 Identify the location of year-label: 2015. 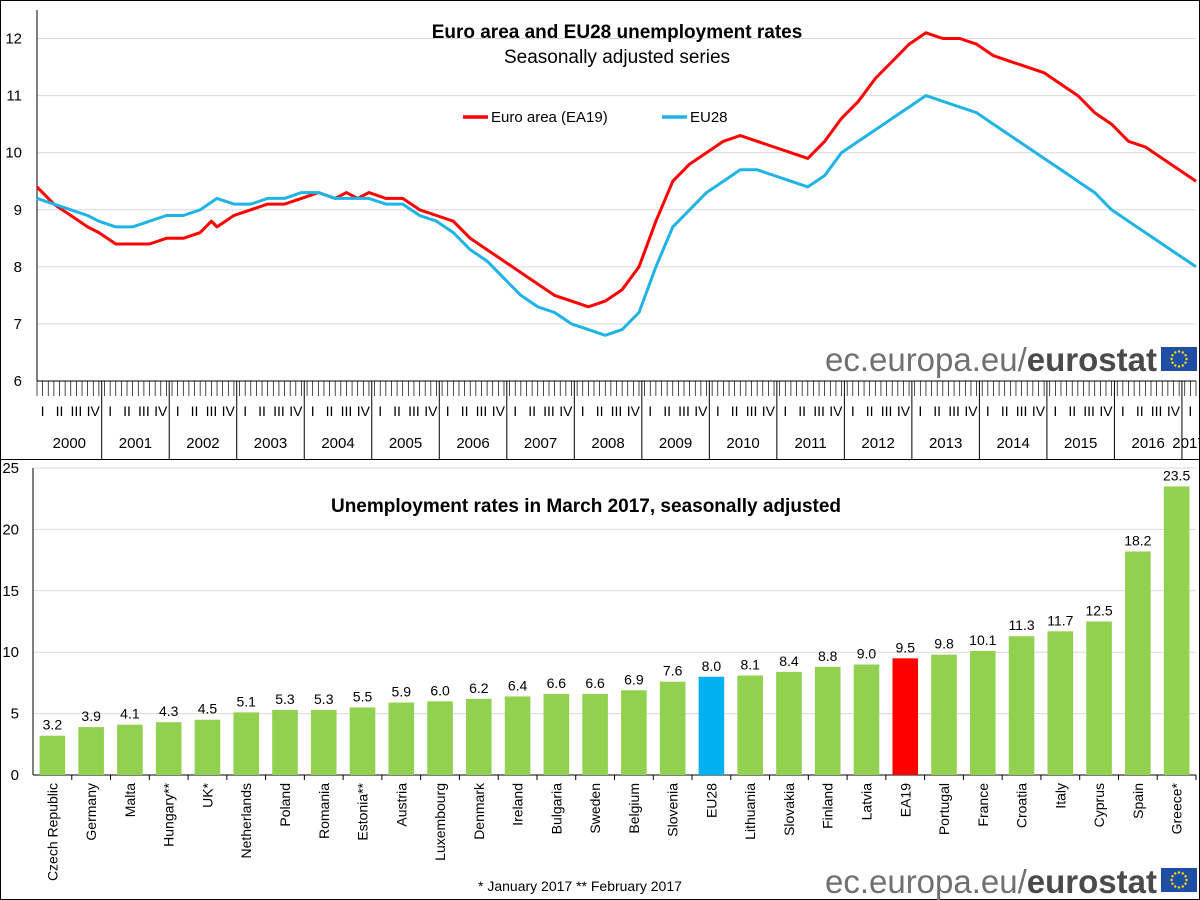
(1080, 443).